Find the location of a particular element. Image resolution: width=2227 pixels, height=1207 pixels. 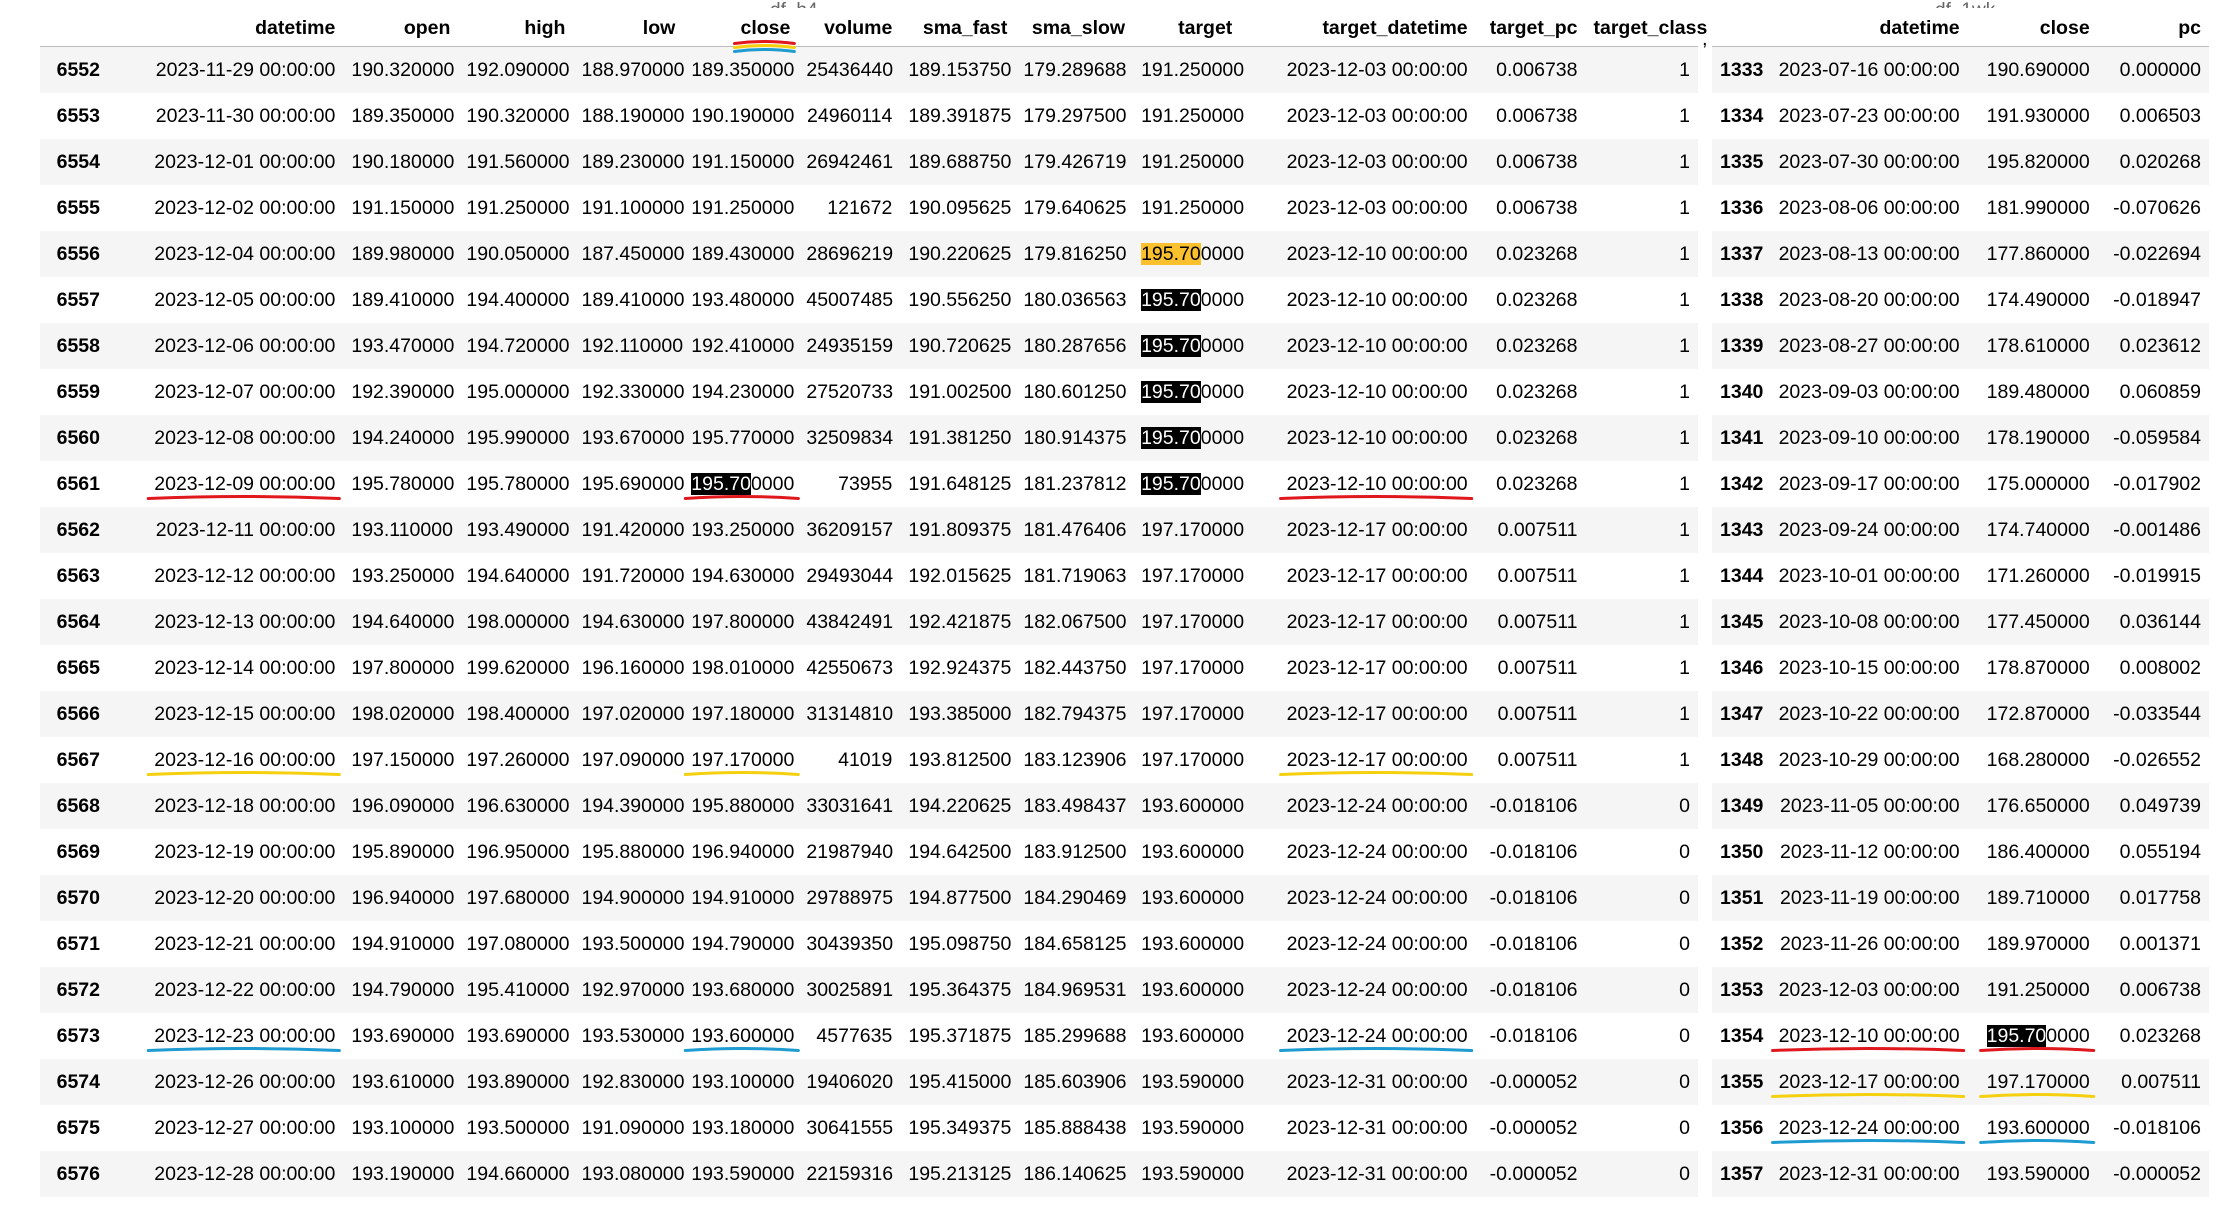

cell-low: 193.080000 is located at coordinates (633, 1173).